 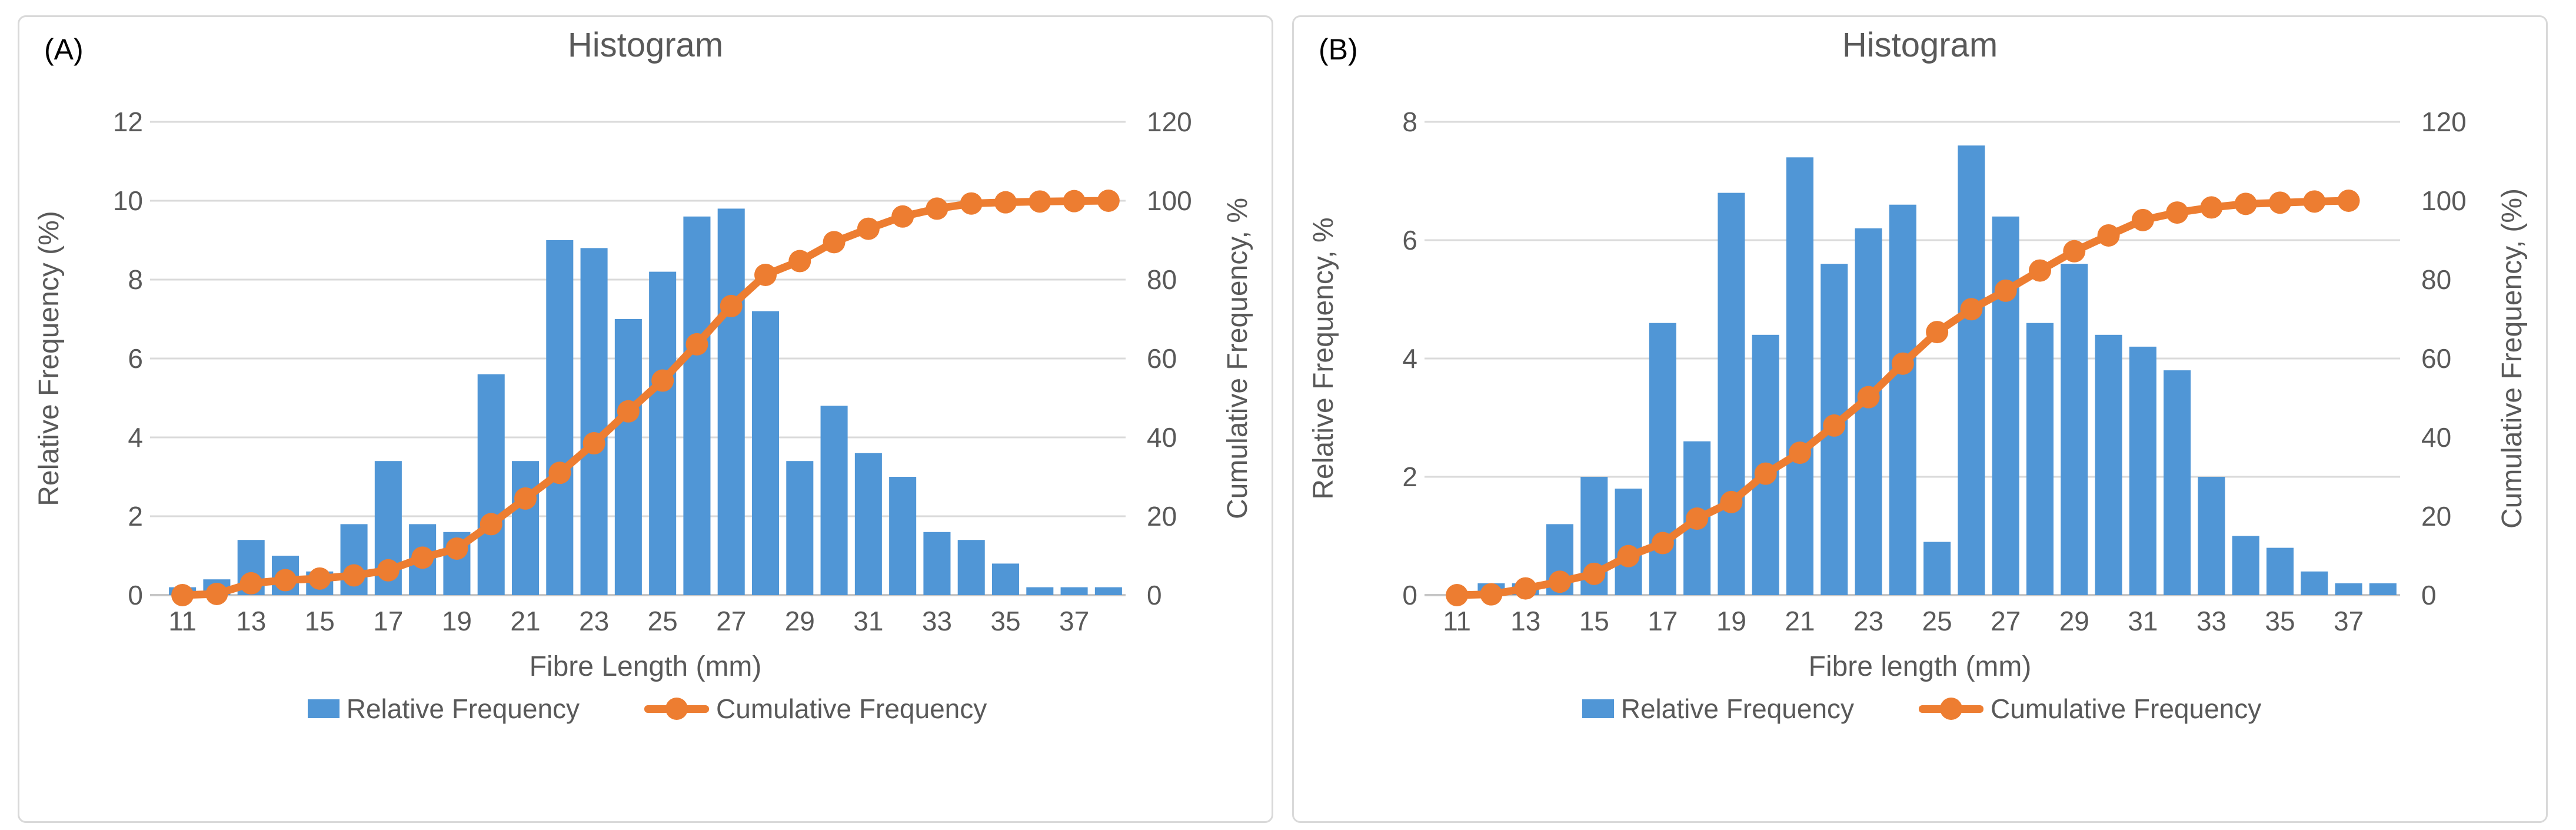 What do you see at coordinates (2074, 621) in the screenshot?
I see `x-tick-label: 29` at bounding box center [2074, 621].